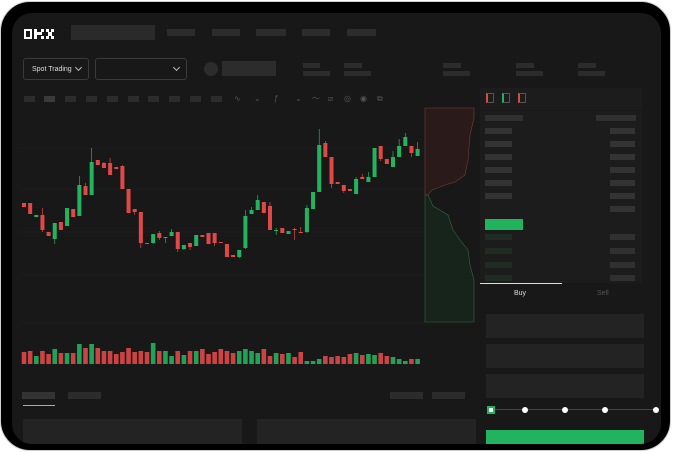 This screenshot has width=673, height=453. Describe the element at coordinates (38, 395) in the screenshot. I see `tab-open-orders` at that location.